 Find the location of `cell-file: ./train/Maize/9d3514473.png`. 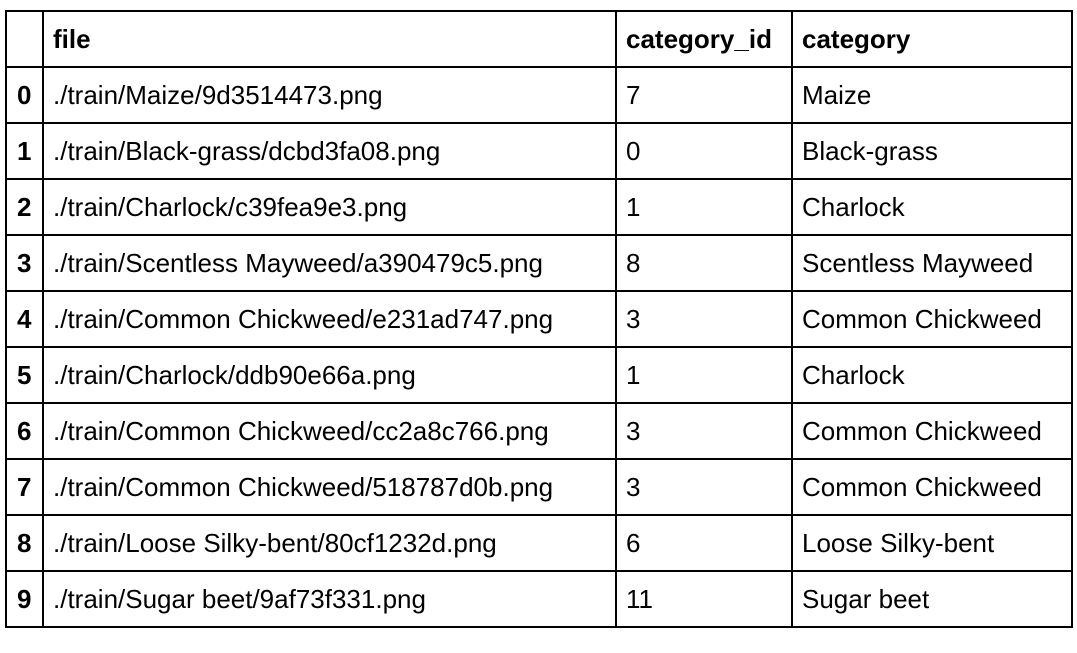

cell-file: ./train/Maize/9d3514473.png is located at coordinates (329, 95).